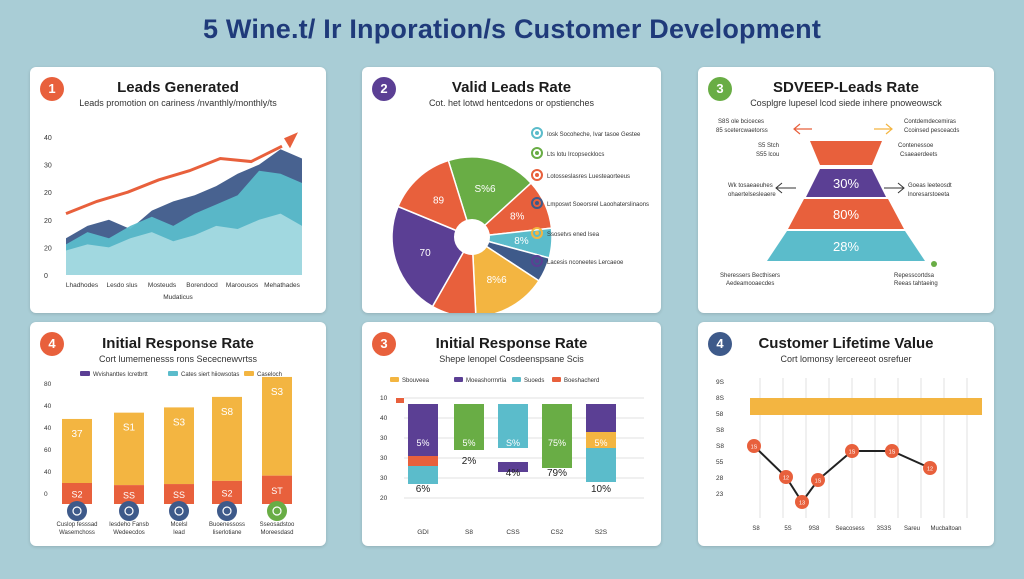 Image resolution: width=1024 pixels, height=579 pixels. Describe the element at coordinates (439, 200) in the screenshot. I see `pie-slice-label: 89` at that location.